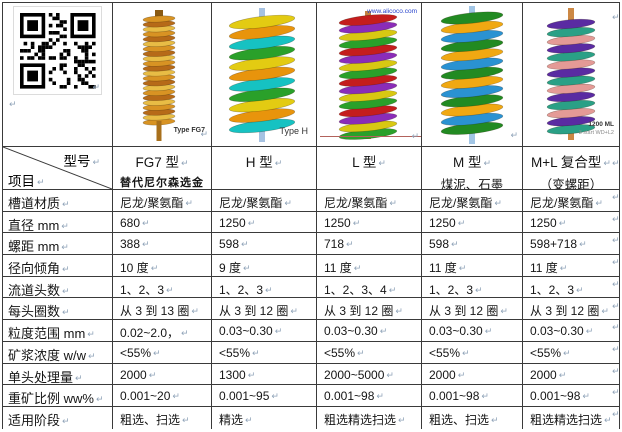 Image resolution: width=622 pixels, height=432 pixels. Describe the element at coordinates (162, 168) in the screenshot. I see `column-header-fg7: FG7 型 ↵ 替代尼尔森选金` at that location.